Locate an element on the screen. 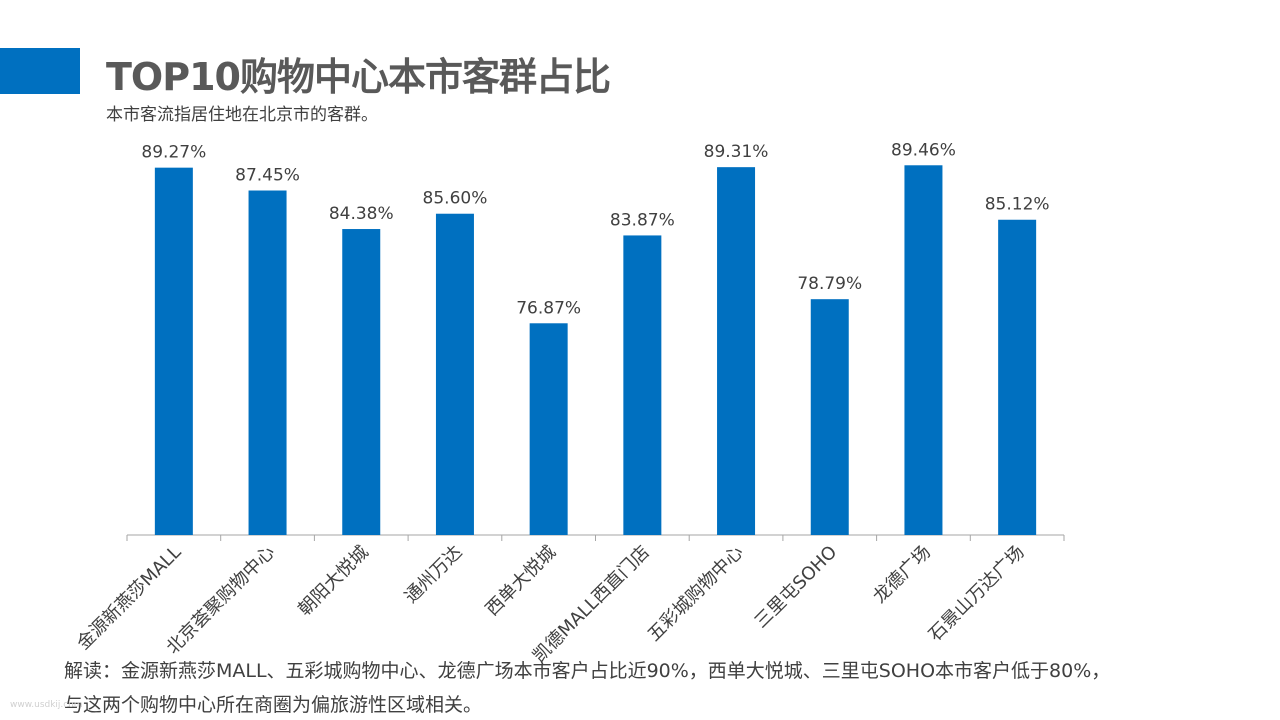  data-label: 85.12% is located at coordinates (1017, 205).